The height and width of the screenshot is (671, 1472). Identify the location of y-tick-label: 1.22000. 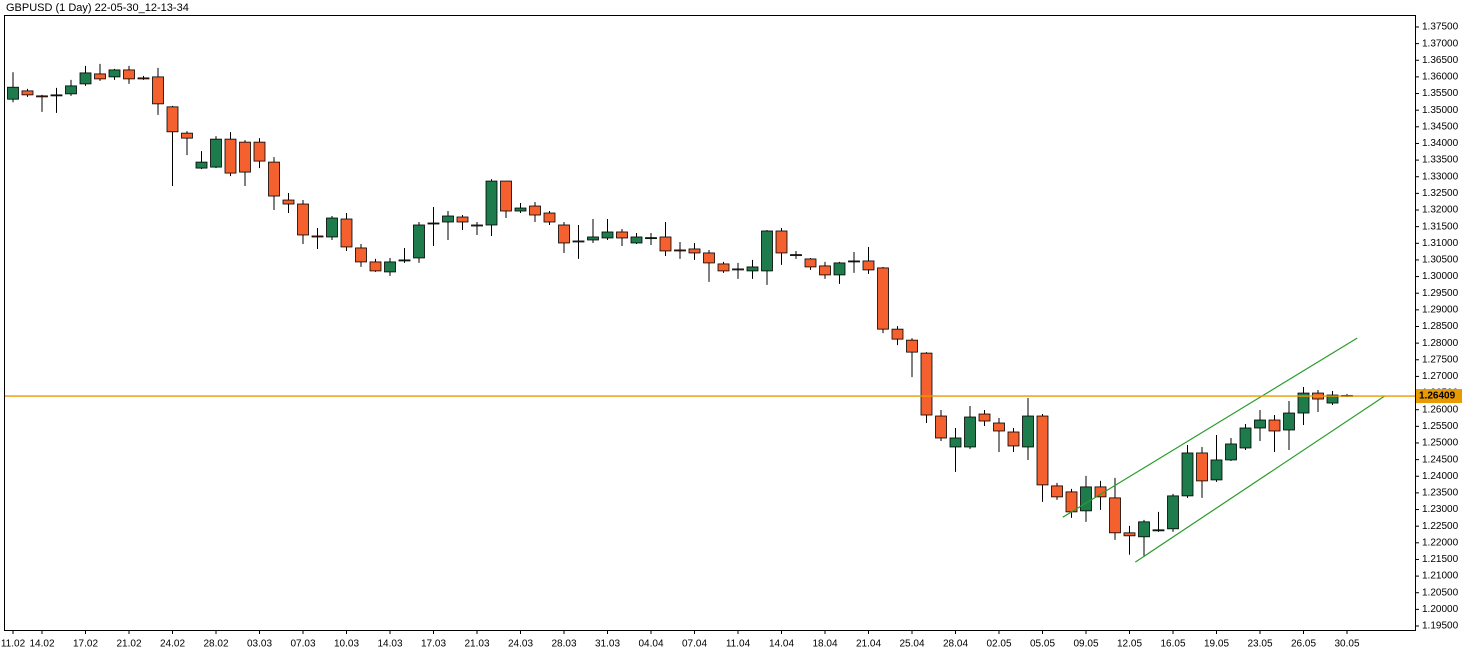
(1440, 542).